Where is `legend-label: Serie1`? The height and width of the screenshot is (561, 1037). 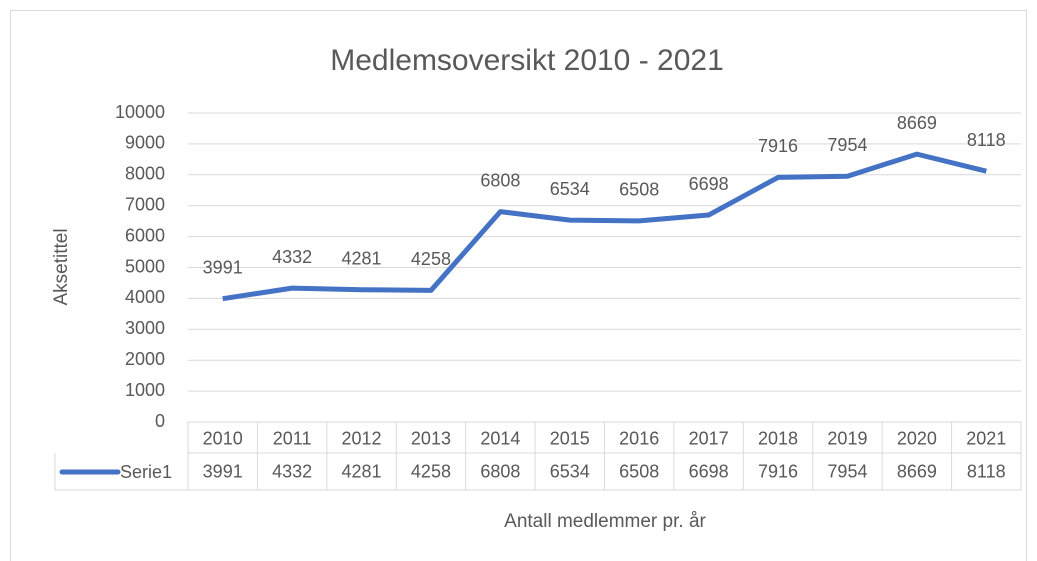 legend-label: Serie1 is located at coordinates (146, 472).